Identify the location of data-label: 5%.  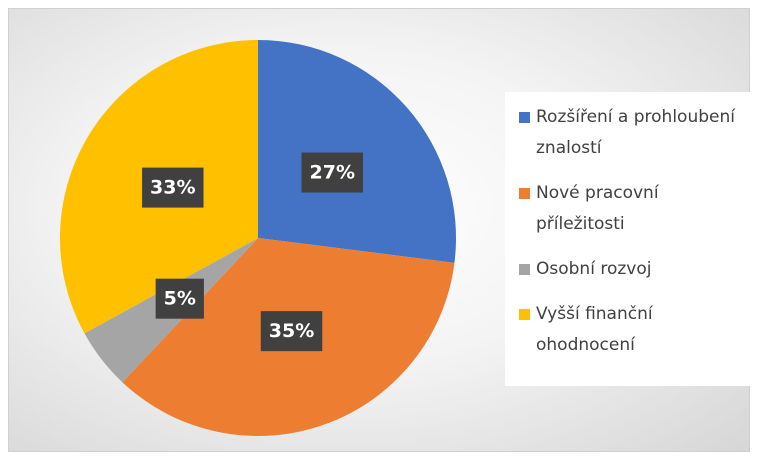
(180, 299).